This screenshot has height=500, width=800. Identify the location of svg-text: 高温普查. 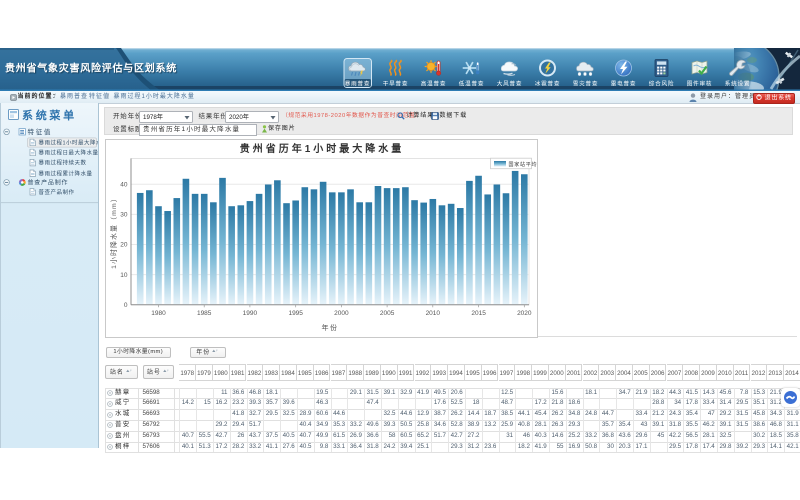
(434, 83).